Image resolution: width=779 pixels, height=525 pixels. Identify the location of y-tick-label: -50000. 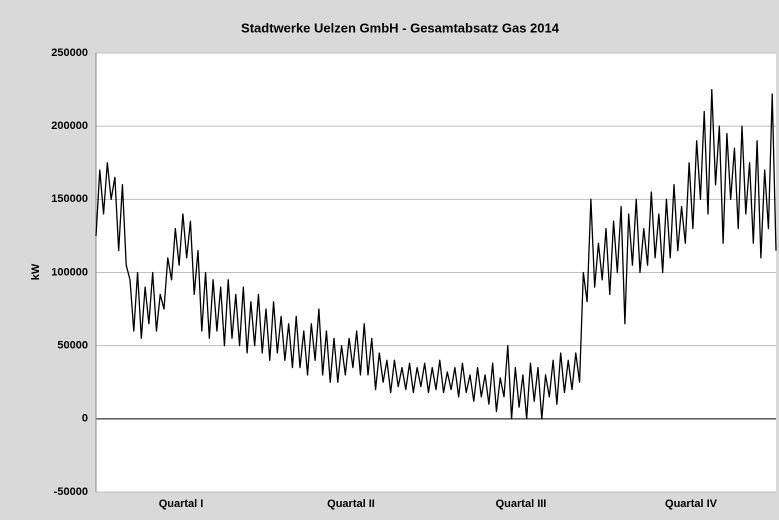
(71, 492).